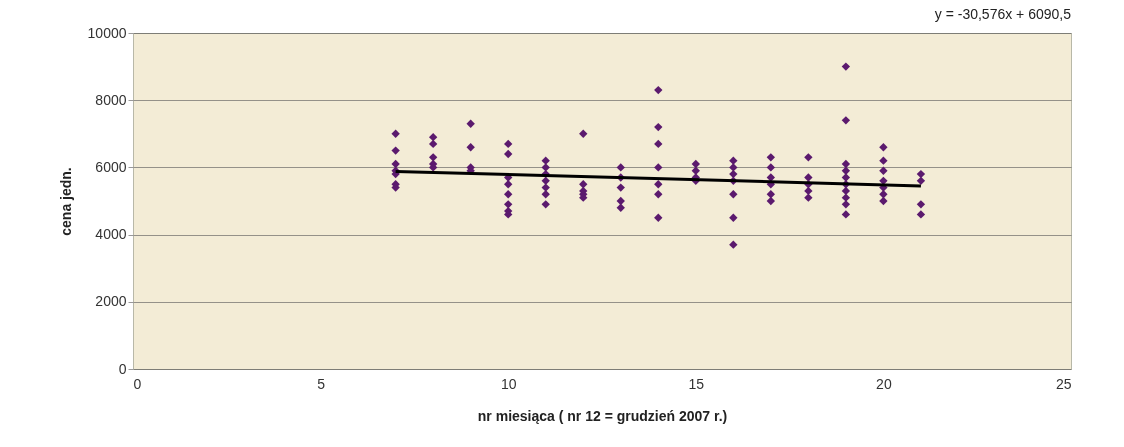 Image resolution: width=1124 pixels, height=447 pixels. Describe the element at coordinates (111, 234) in the screenshot. I see `y-tick-label: 4000` at that location.